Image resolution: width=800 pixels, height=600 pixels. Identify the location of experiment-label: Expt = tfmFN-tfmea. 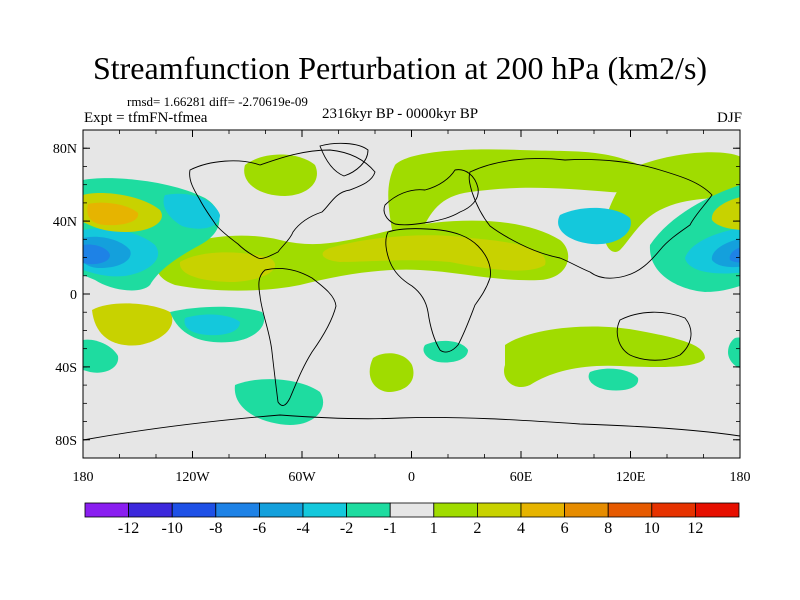
(146, 118).